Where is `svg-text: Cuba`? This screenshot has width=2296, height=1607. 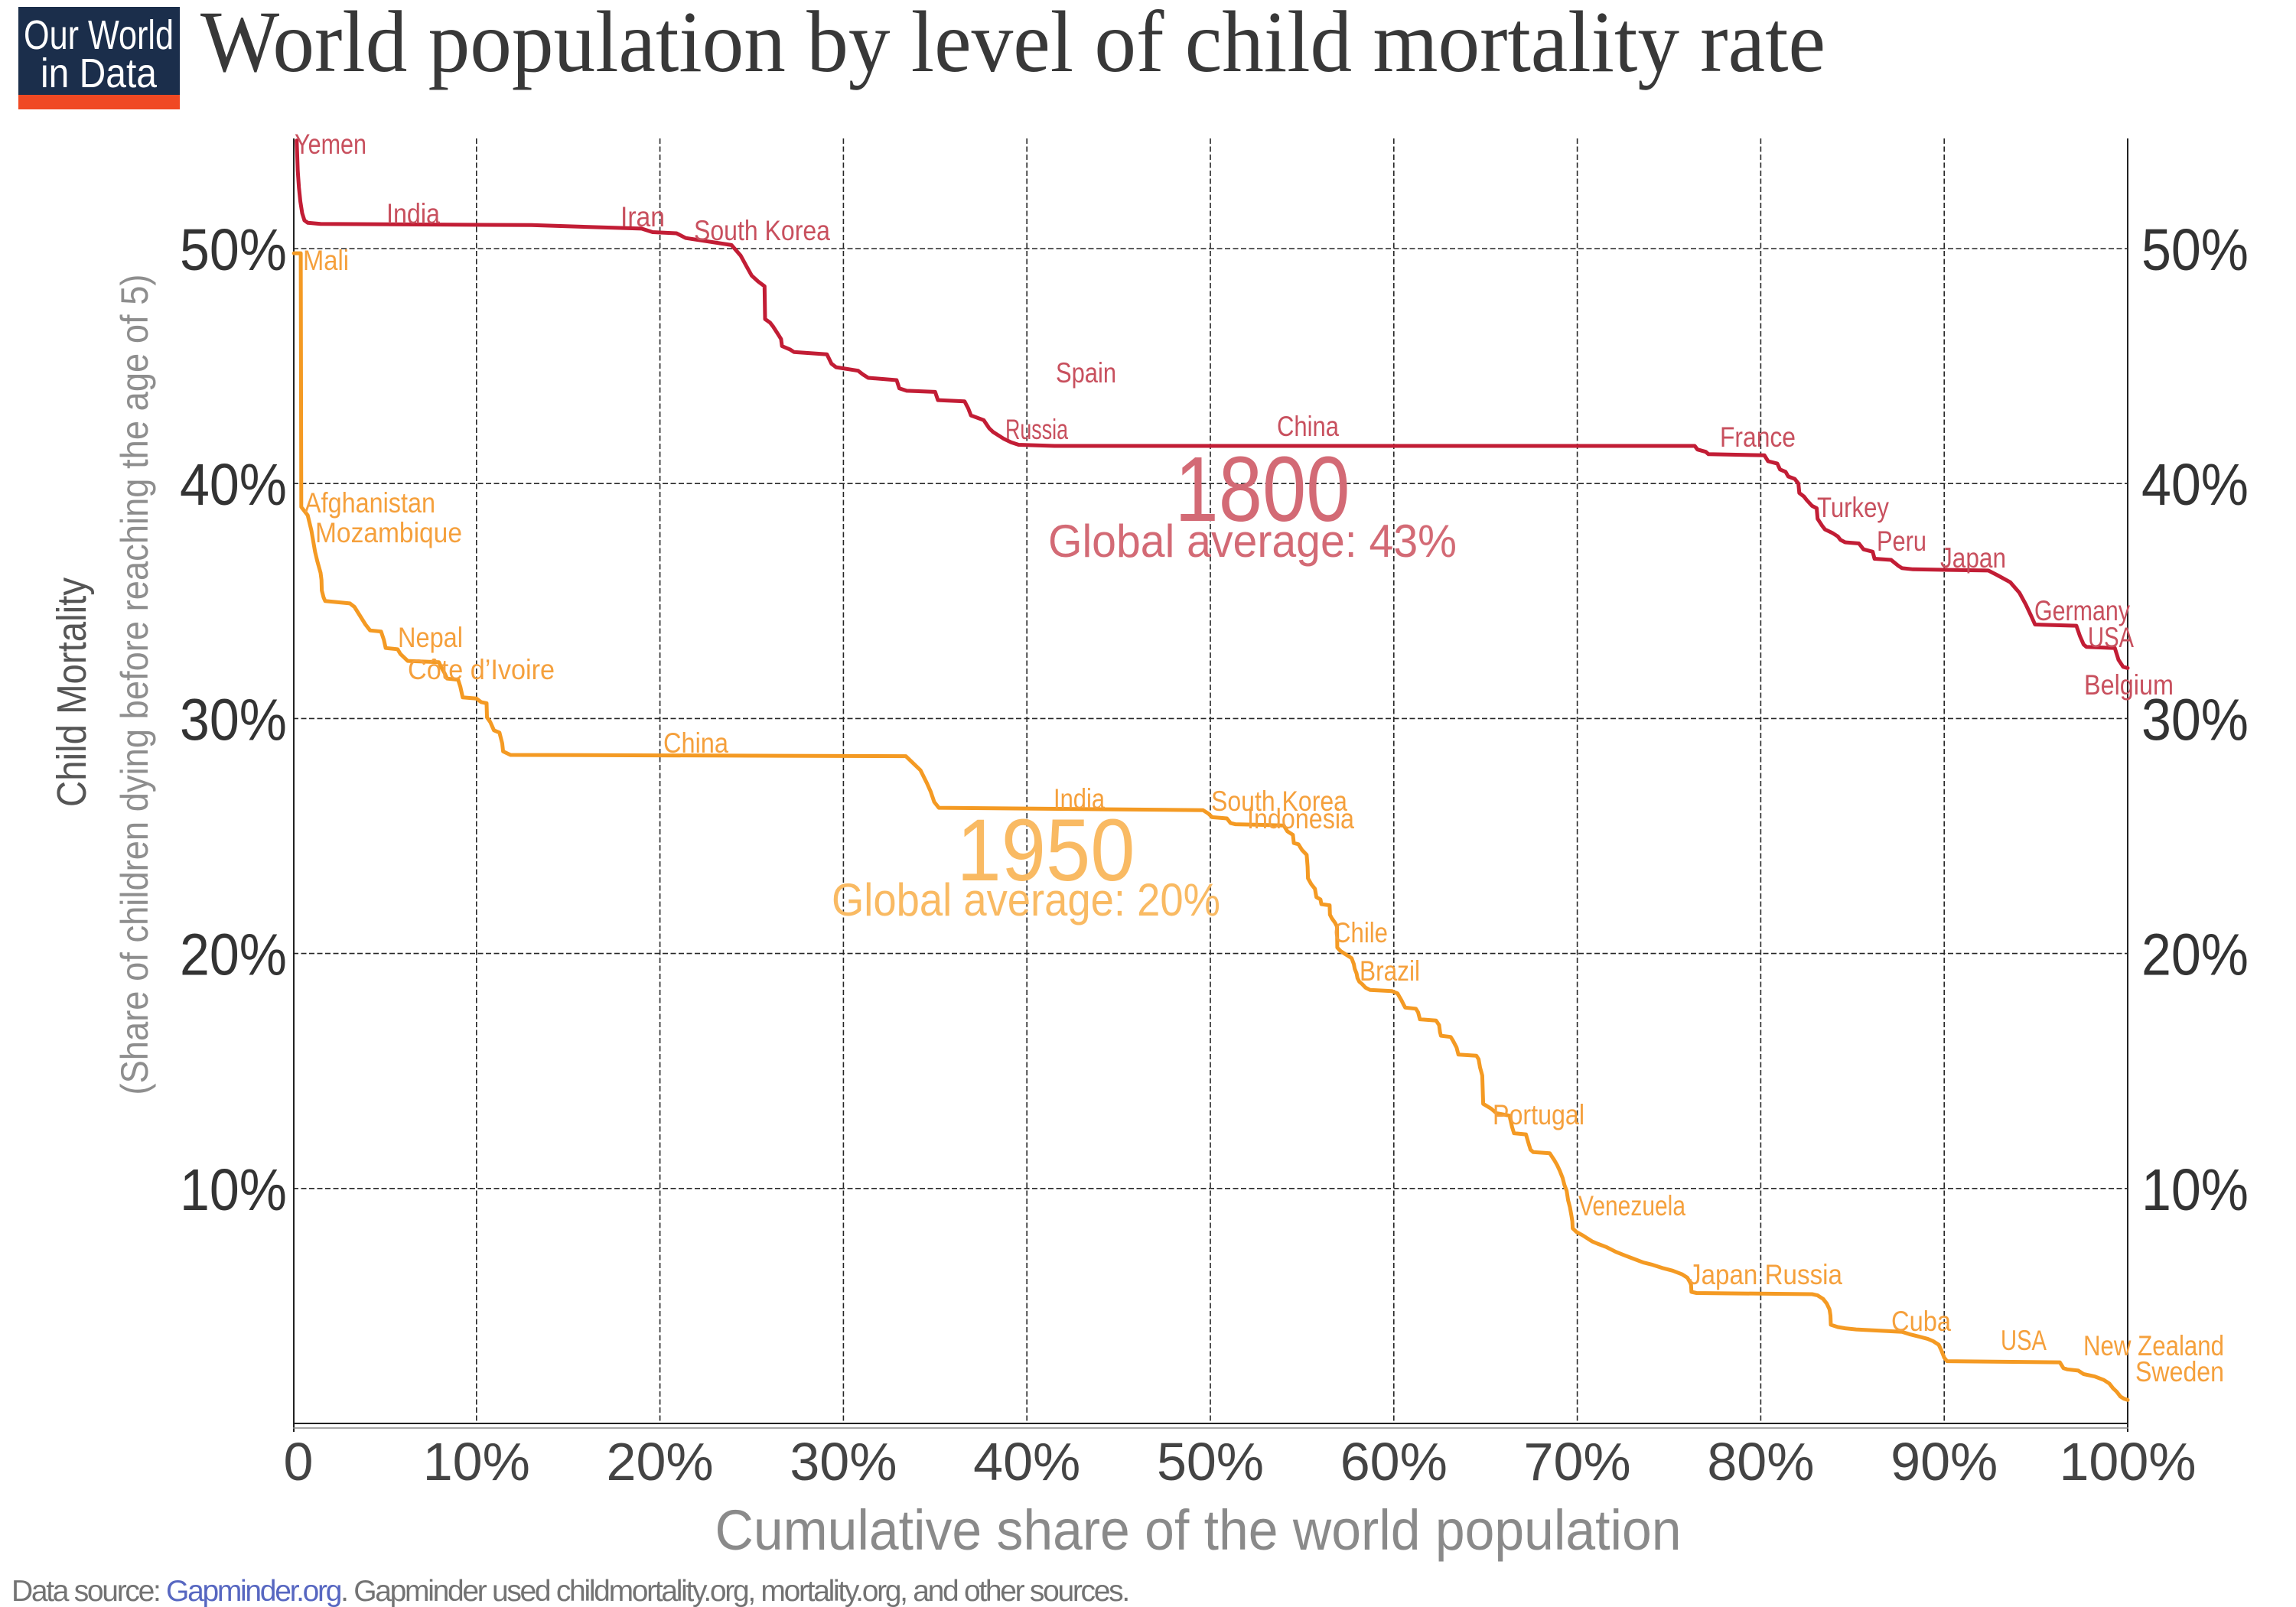
svg-text: Cuba is located at coordinates (1921, 1321).